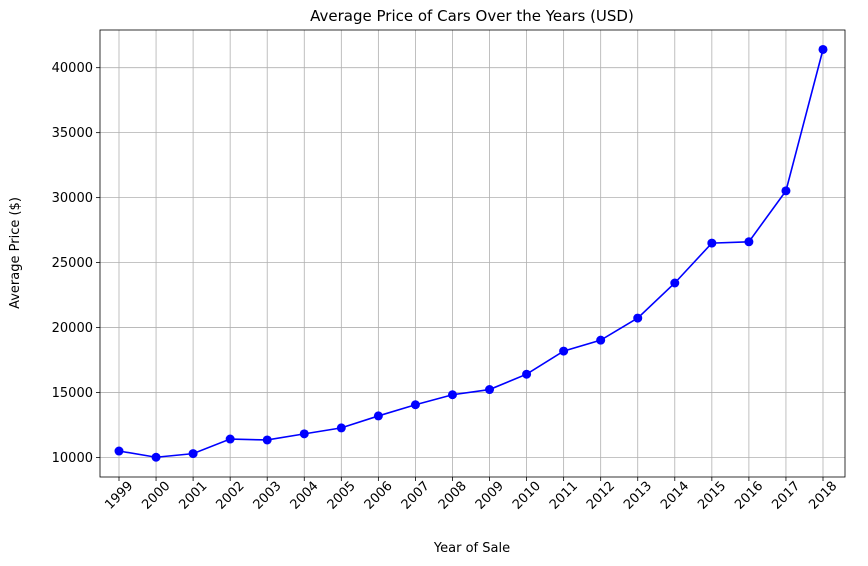 The height and width of the screenshot is (566, 868). Describe the element at coordinates (527, 496) in the screenshot. I see `x-tick-label: 2010` at that location.